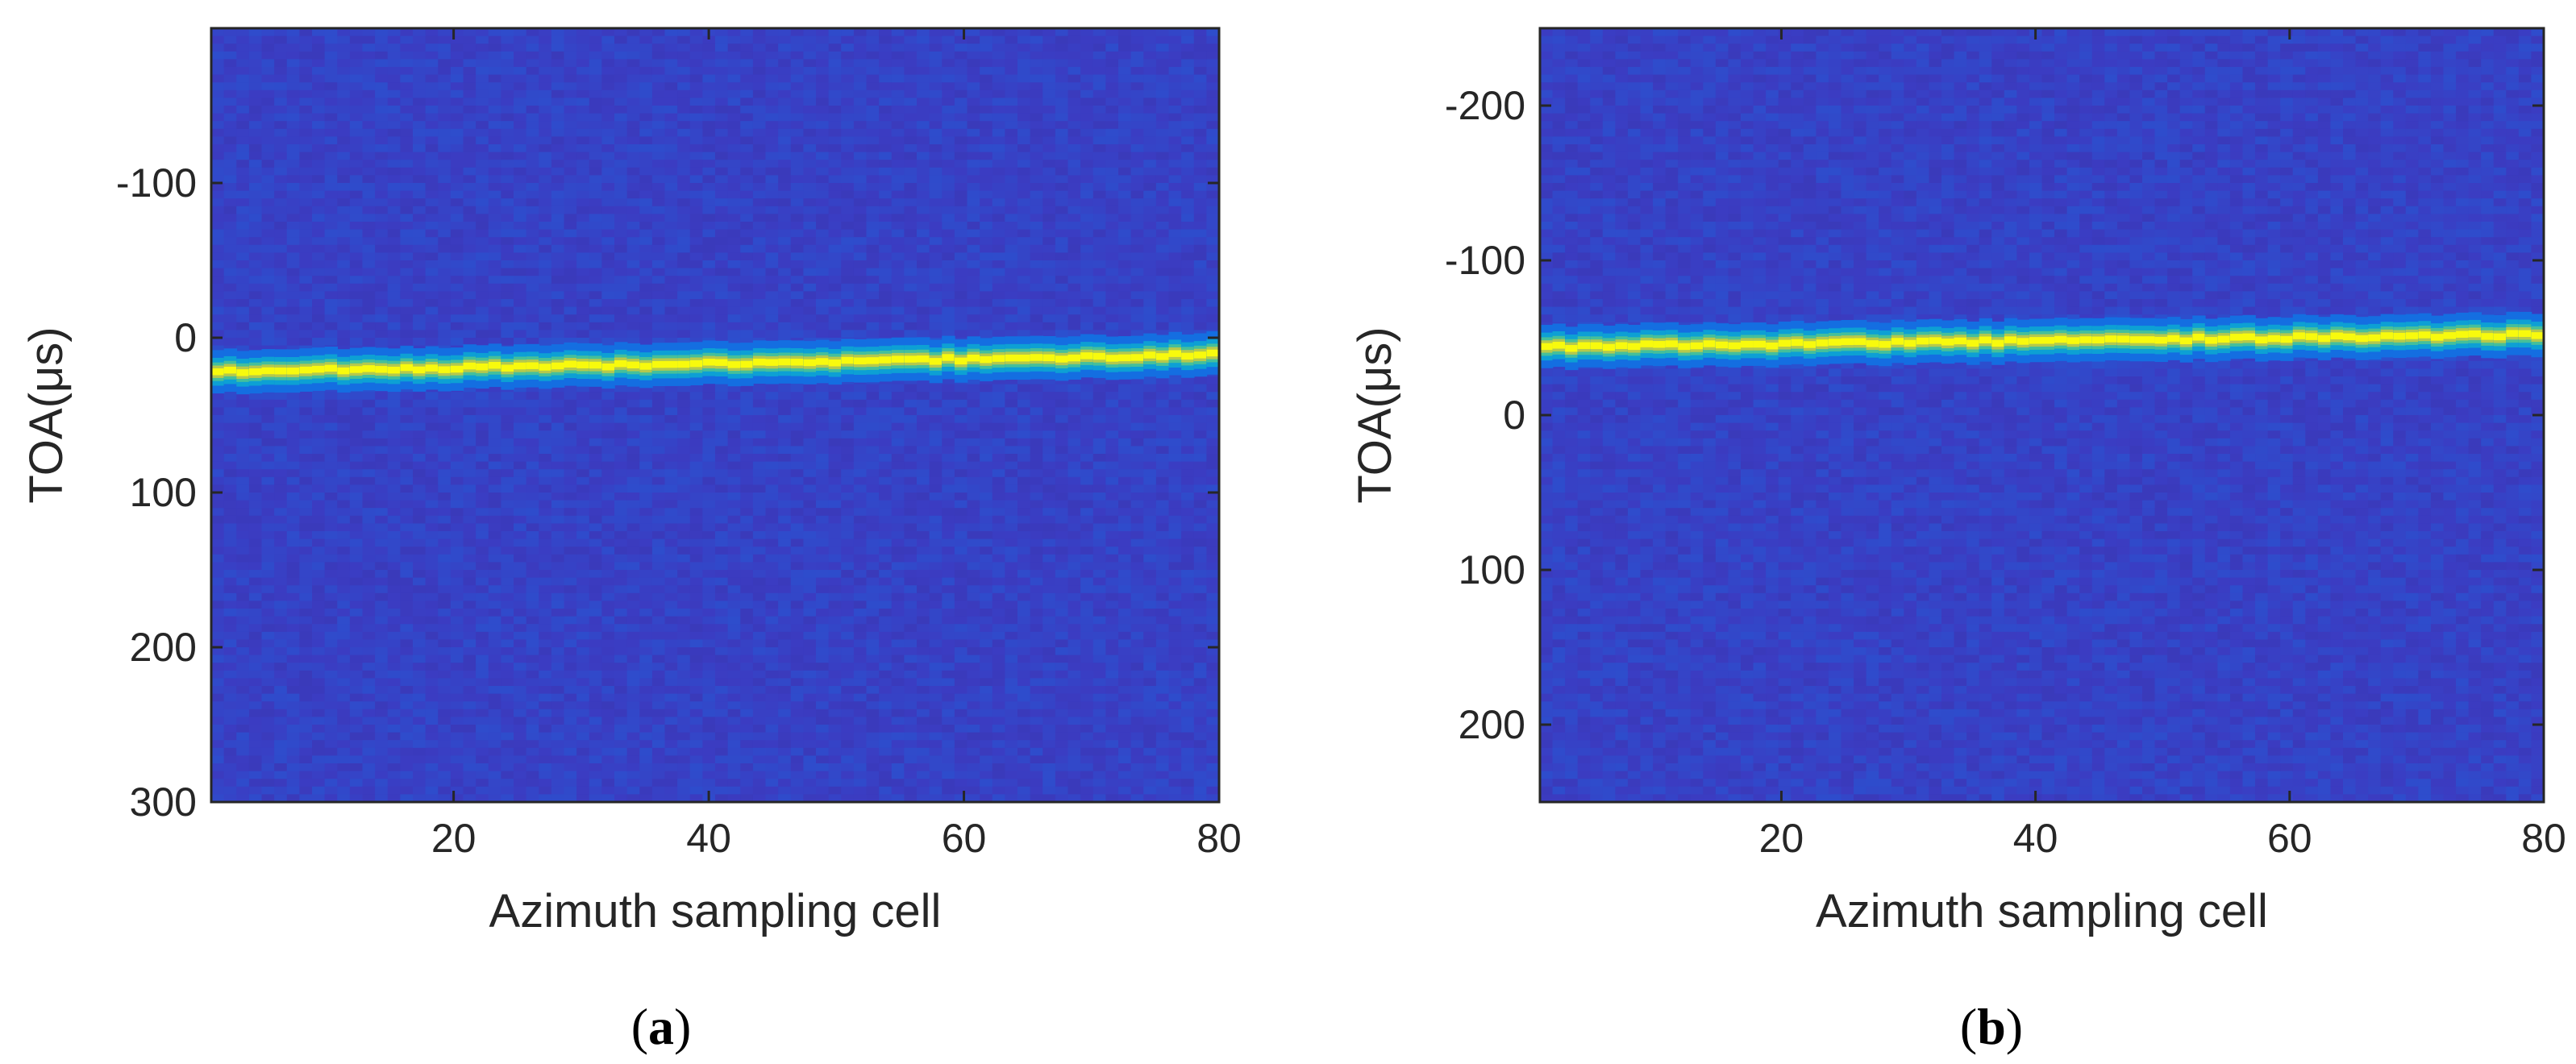  Describe the element at coordinates (661, 1026) in the screenshot. I see `panel-caption: (a)` at that location.